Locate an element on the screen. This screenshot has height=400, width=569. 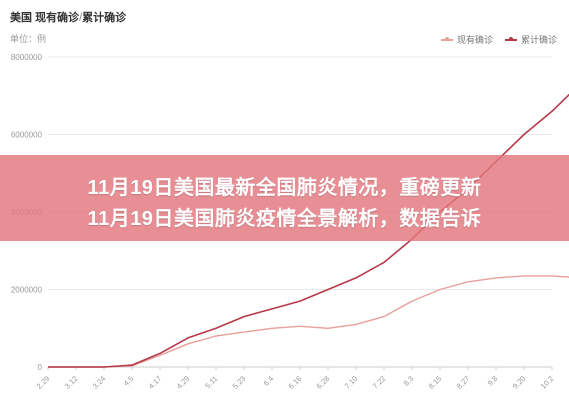
legend-swatch-cumulative is located at coordinates (510, 38).